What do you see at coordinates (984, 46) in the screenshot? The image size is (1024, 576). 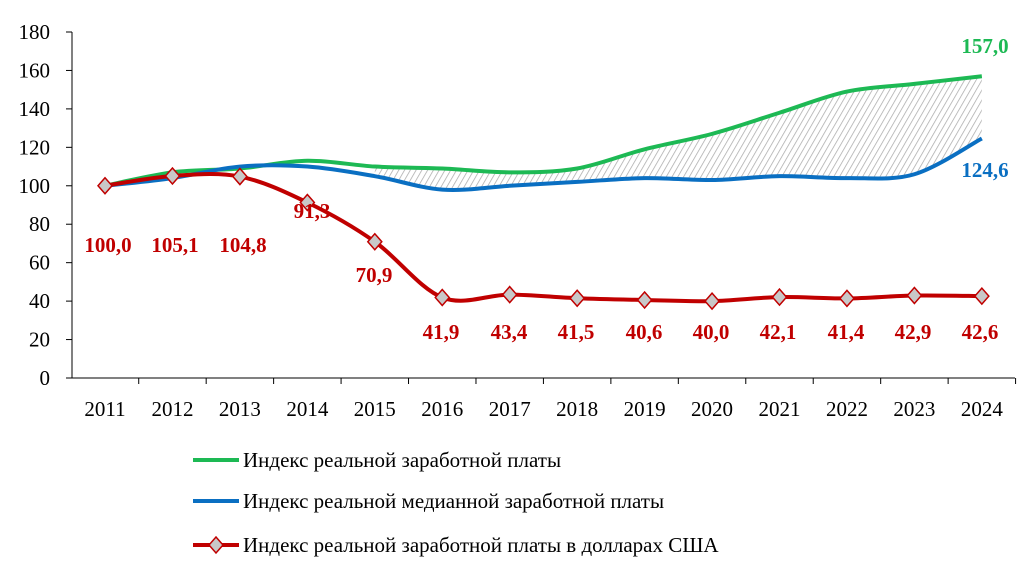 I see `end-label-series-1: 157,0` at bounding box center [984, 46].